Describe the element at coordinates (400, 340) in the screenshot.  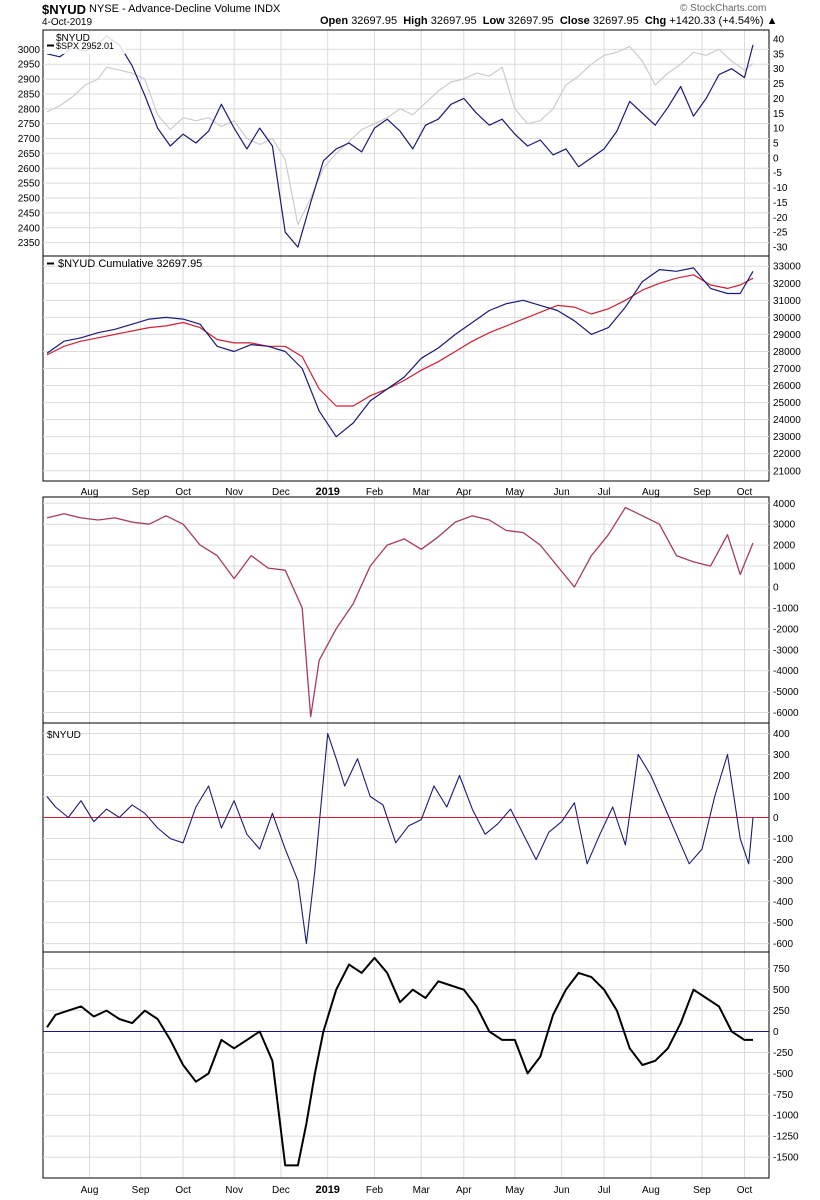
I see `series-line-ma` at that location.